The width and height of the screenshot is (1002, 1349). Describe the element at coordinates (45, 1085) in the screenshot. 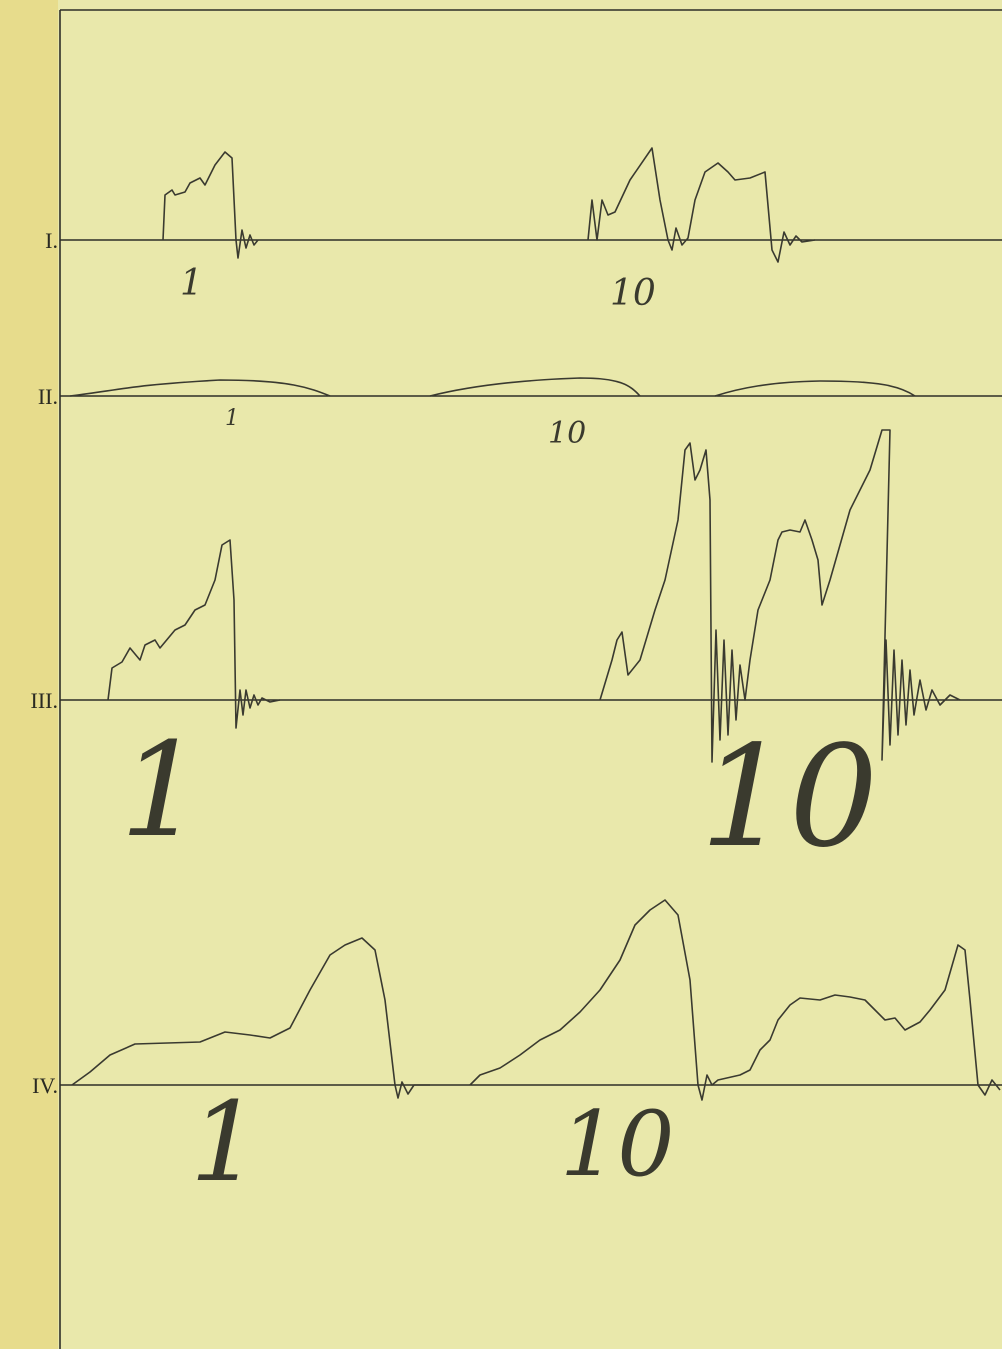

I see `trace-label: IV.` at that location.